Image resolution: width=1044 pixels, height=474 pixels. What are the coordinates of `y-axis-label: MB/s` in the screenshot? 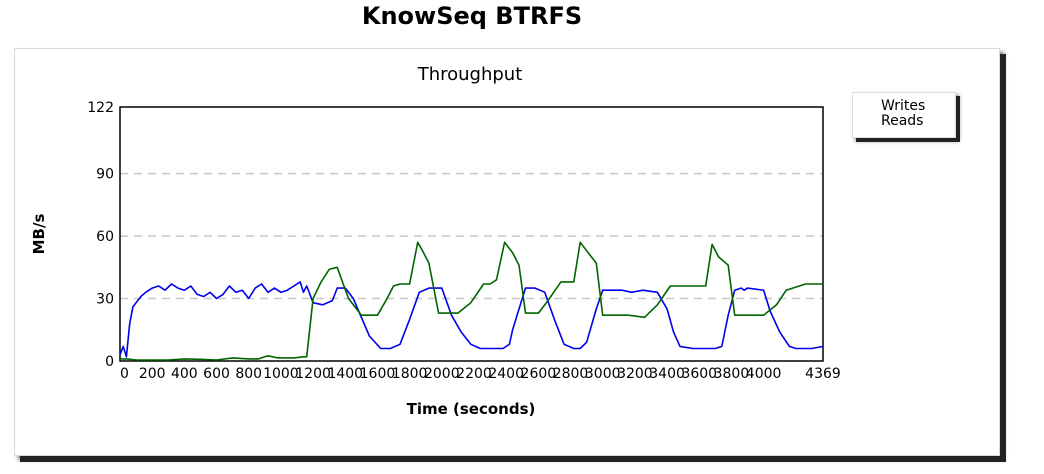 It's located at (39, 234).